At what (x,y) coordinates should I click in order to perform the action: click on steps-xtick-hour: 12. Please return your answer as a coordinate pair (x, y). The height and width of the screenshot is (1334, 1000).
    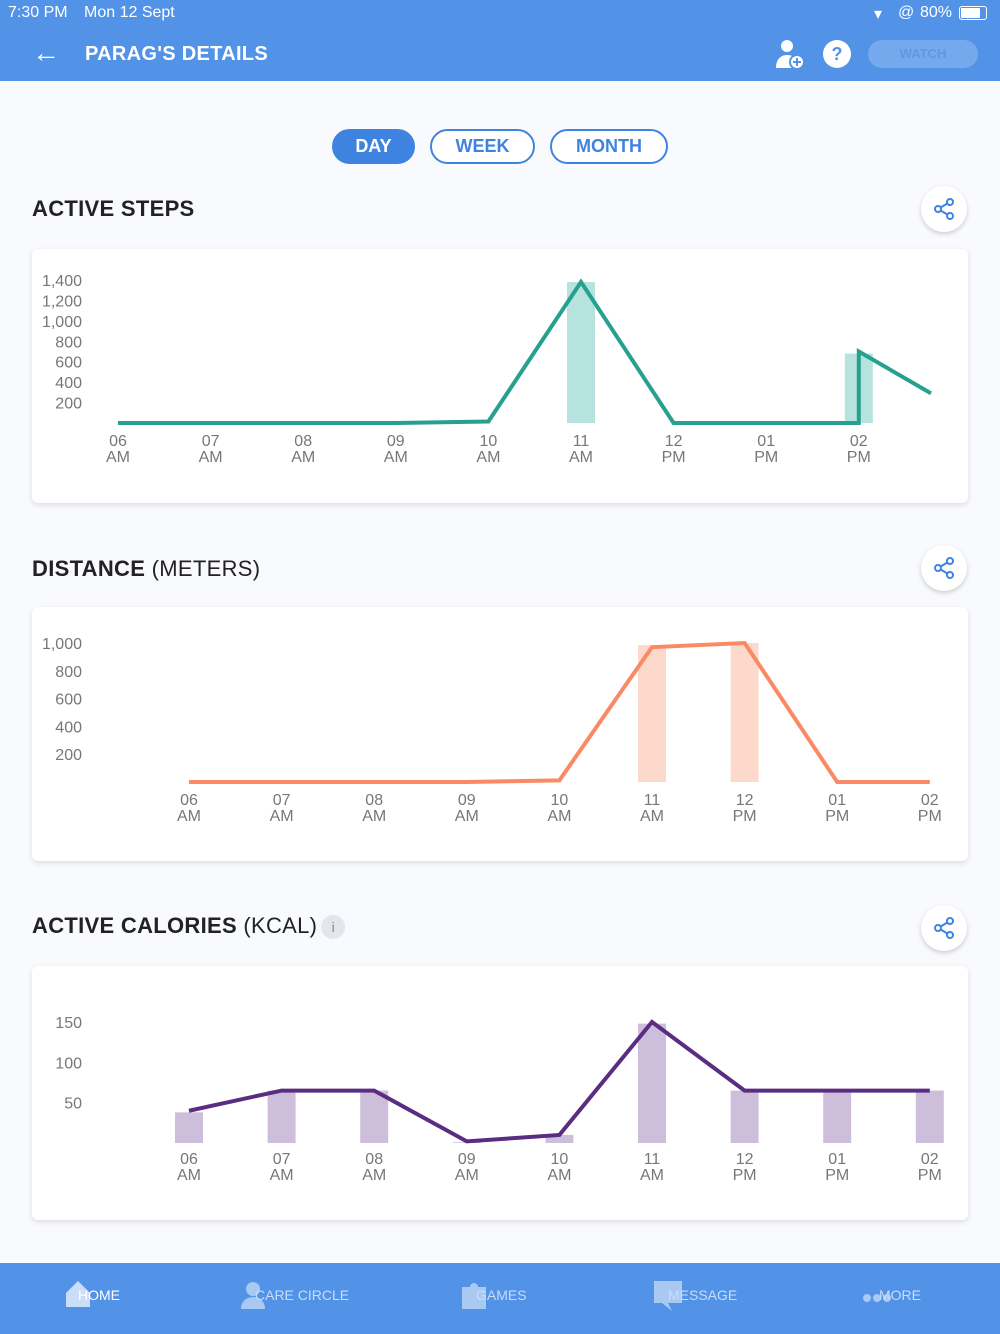
    Looking at the image, I should click on (674, 441).